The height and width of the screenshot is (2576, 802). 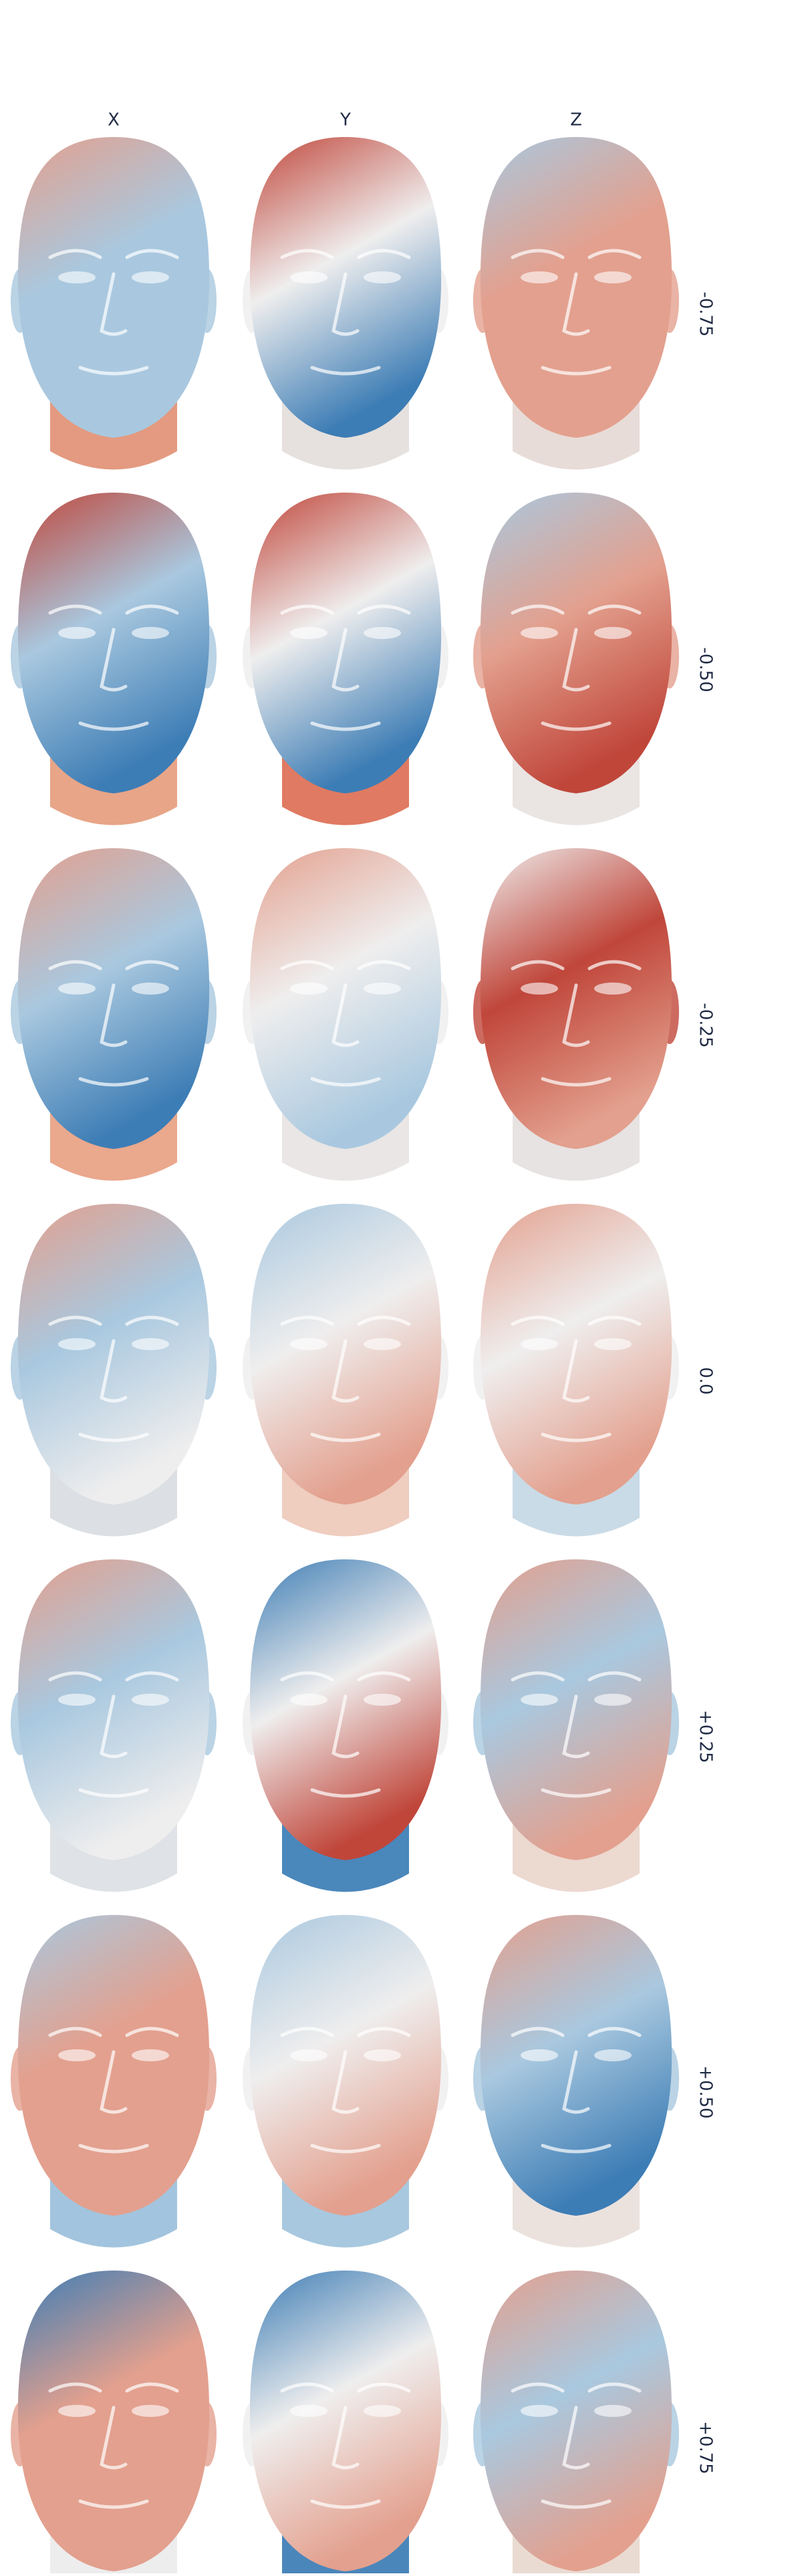 I want to click on row-label: +0.75, so click(x=706, y=2447).